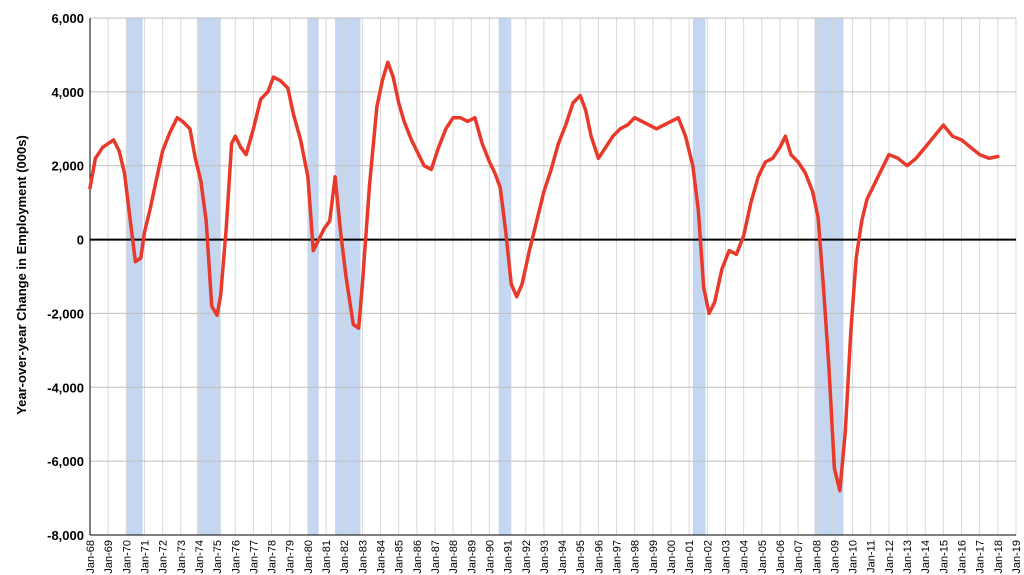 This screenshot has width=1024, height=575. Describe the element at coordinates (127, 557) in the screenshot. I see `x-tick-label: Jan-70` at that location.